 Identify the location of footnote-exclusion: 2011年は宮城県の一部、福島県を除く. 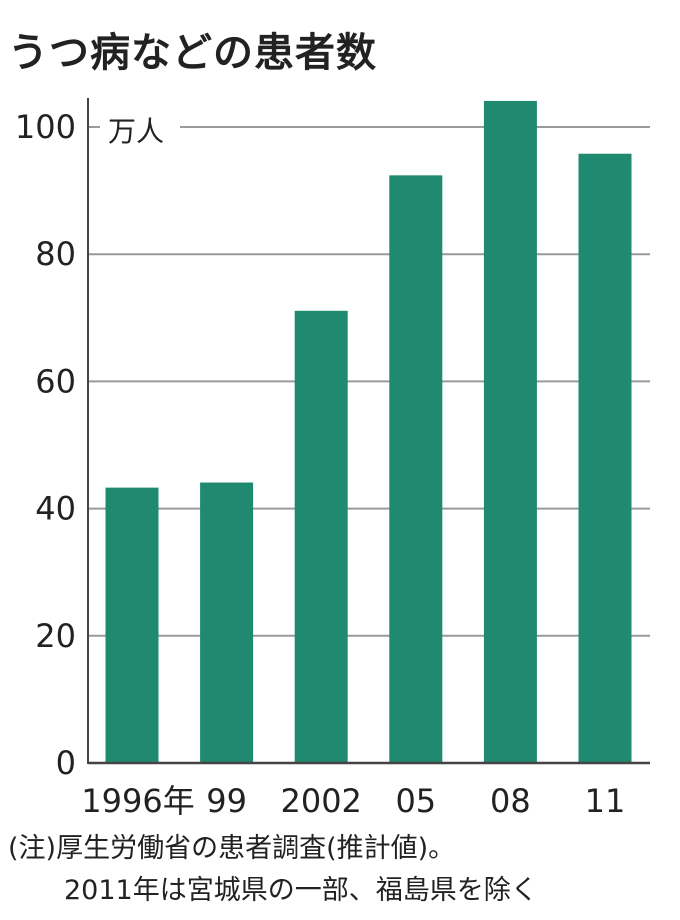
(301, 890).